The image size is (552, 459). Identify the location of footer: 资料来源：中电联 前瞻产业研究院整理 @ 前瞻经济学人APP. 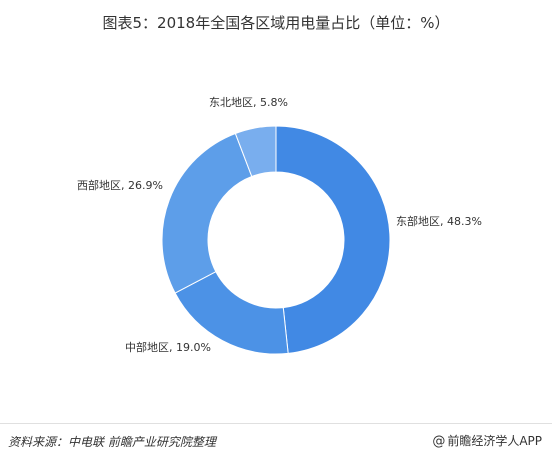
(276, 441).